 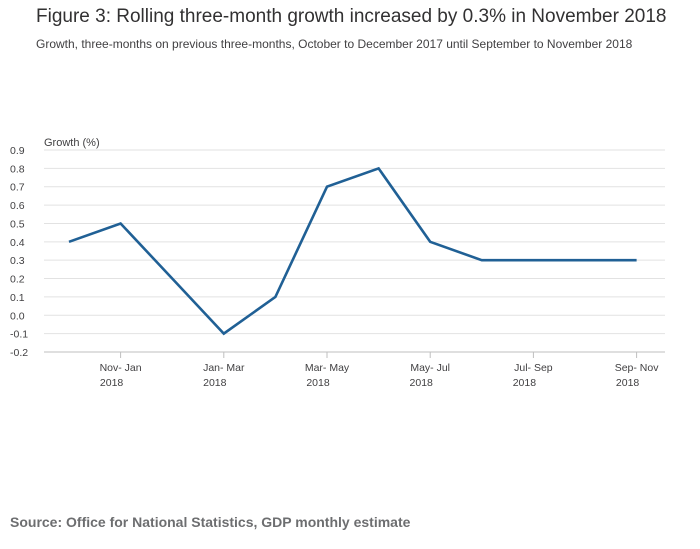 What do you see at coordinates (17, 206) in the screenshot?
I see `y-tick-label: 0.6` at bounding box center [17, 206].